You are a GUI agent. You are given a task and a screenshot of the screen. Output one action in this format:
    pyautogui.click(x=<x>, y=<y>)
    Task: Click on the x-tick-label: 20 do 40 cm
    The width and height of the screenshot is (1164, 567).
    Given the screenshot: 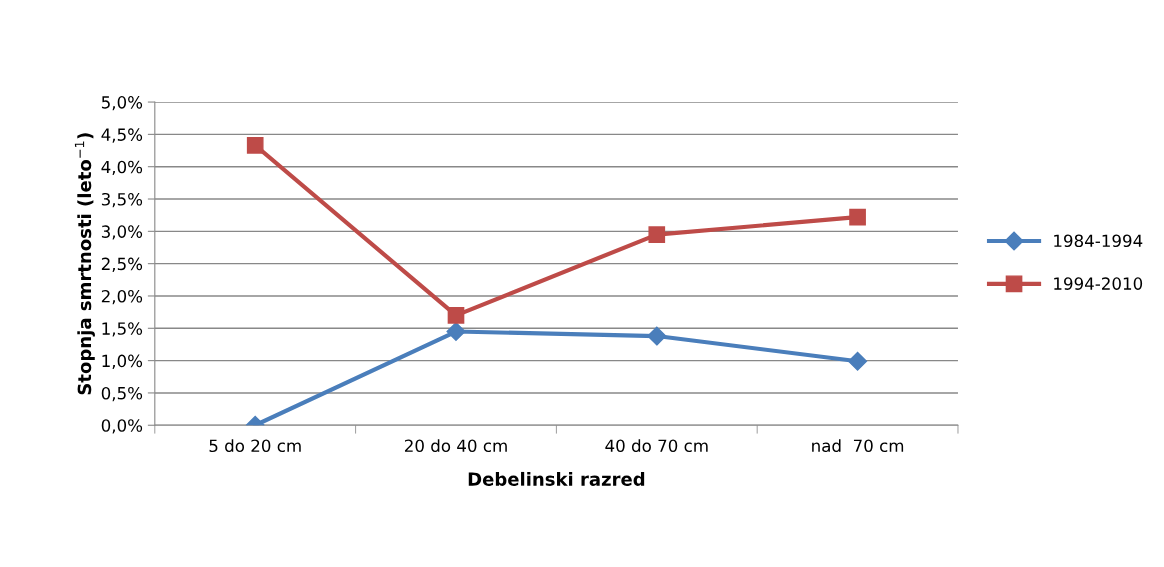 What is the action you would take?
    pyautogui.click(x=455, y=446)
    